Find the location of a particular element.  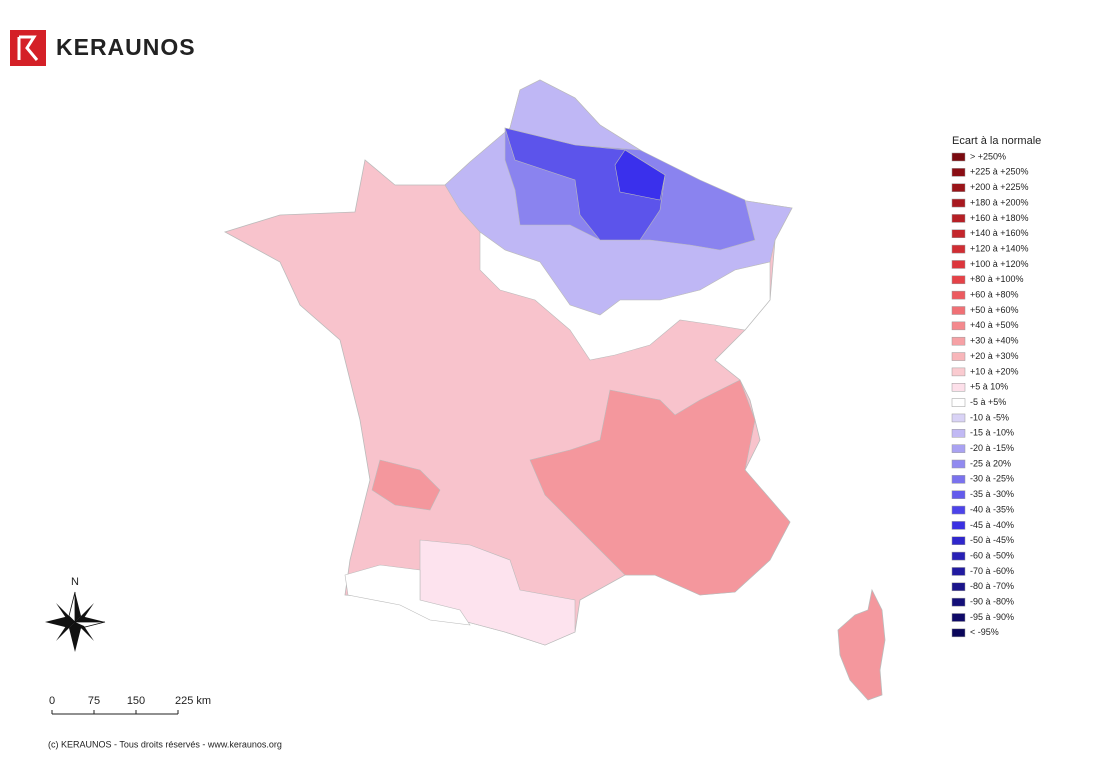

legend-label: +120 à +140% is located at coordinates (999, 248).